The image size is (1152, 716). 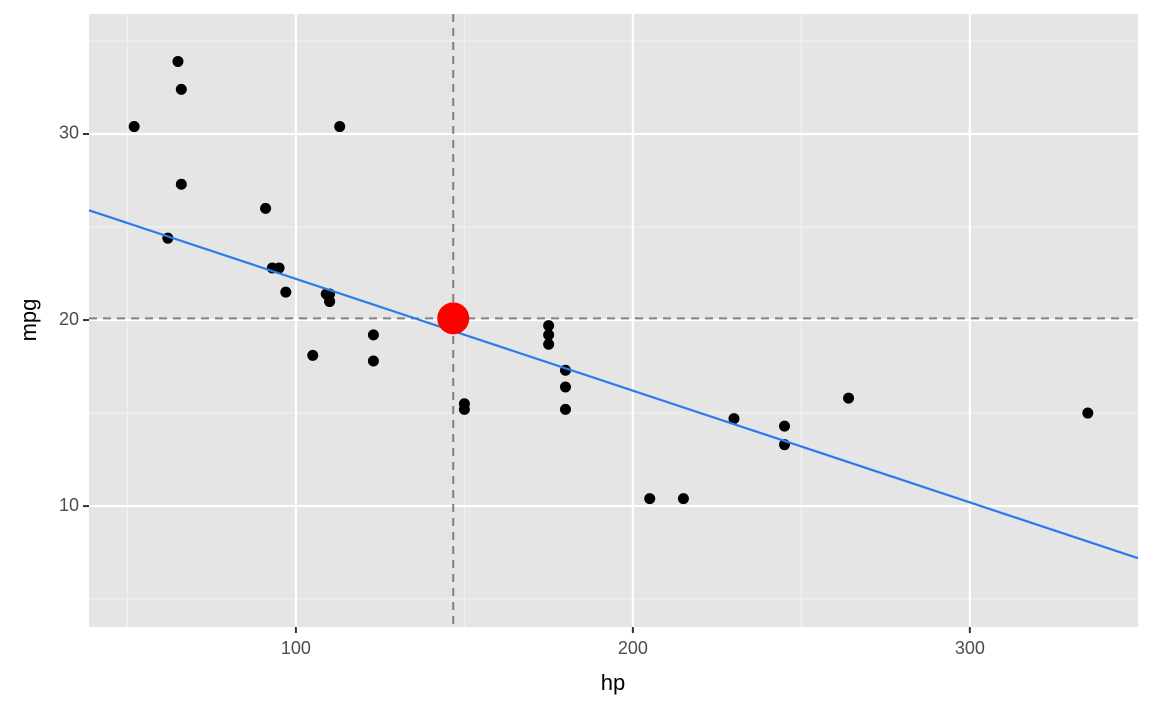 What do you see at coordinates (453, 318) in the screenshot?
I see `mean-point` at bounding box center [453, 318].